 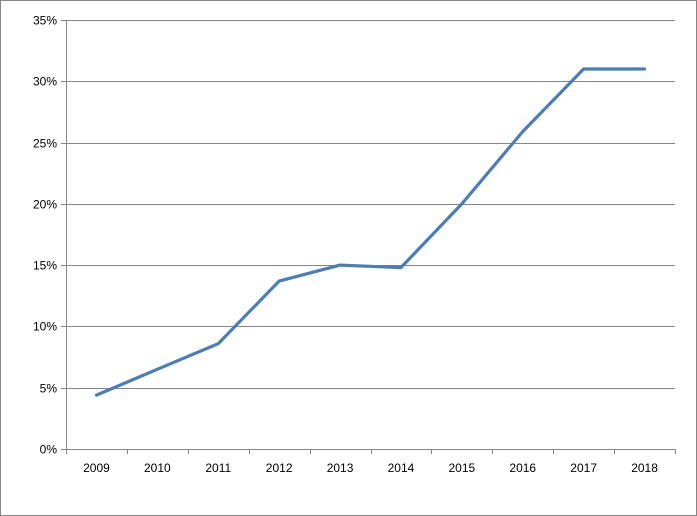 I want to click on x-tick-label: 2010, so click(x=157, y=468).